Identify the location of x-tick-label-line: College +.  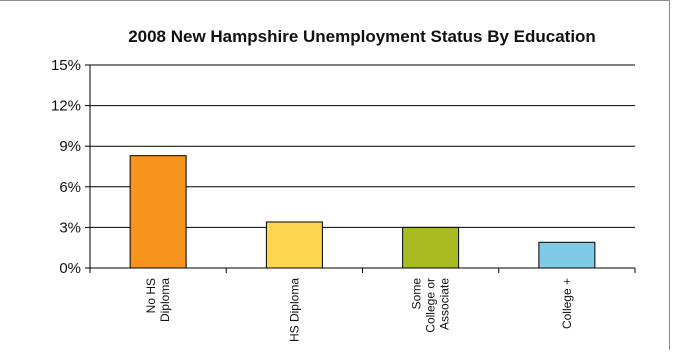
(567, 303).